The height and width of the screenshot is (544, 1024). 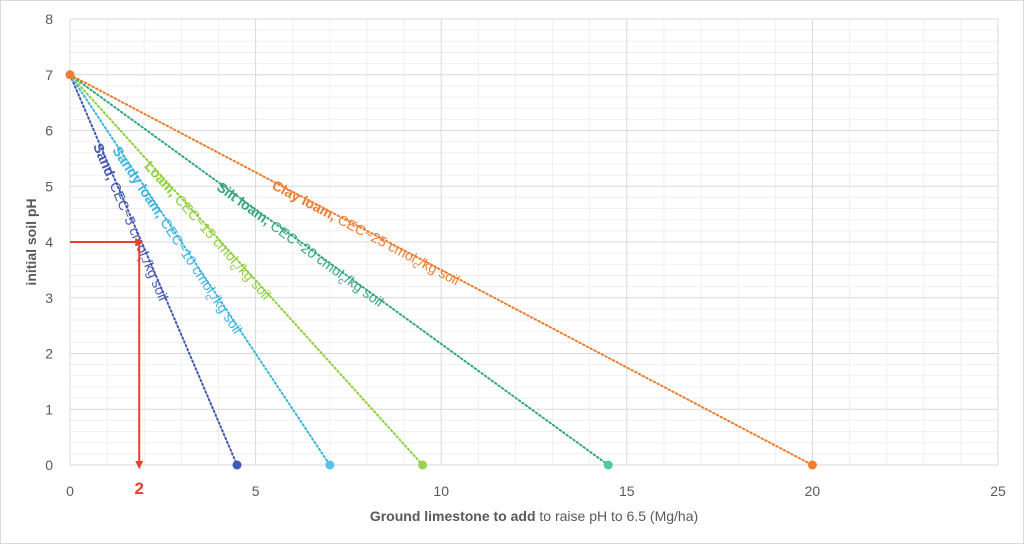 What do you see at coordinates (441, 491) in the screenshot?
I see `x-tick-label: 10` at bounding box center [441, 491].